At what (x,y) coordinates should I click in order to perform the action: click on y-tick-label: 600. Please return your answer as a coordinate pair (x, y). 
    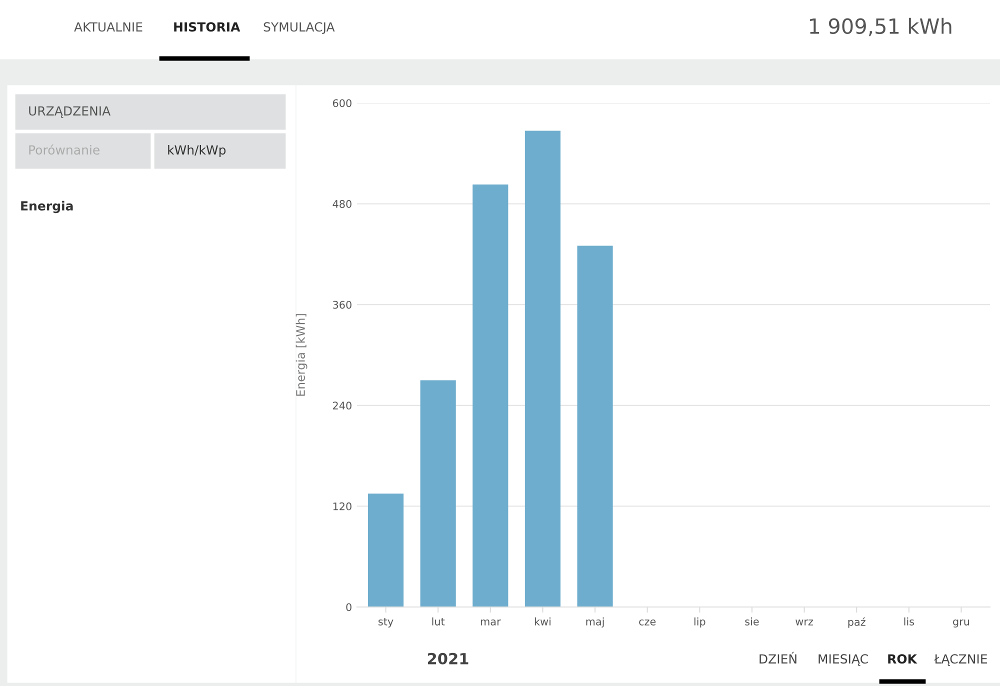
    Looking at the image, I should click on (342, 103).